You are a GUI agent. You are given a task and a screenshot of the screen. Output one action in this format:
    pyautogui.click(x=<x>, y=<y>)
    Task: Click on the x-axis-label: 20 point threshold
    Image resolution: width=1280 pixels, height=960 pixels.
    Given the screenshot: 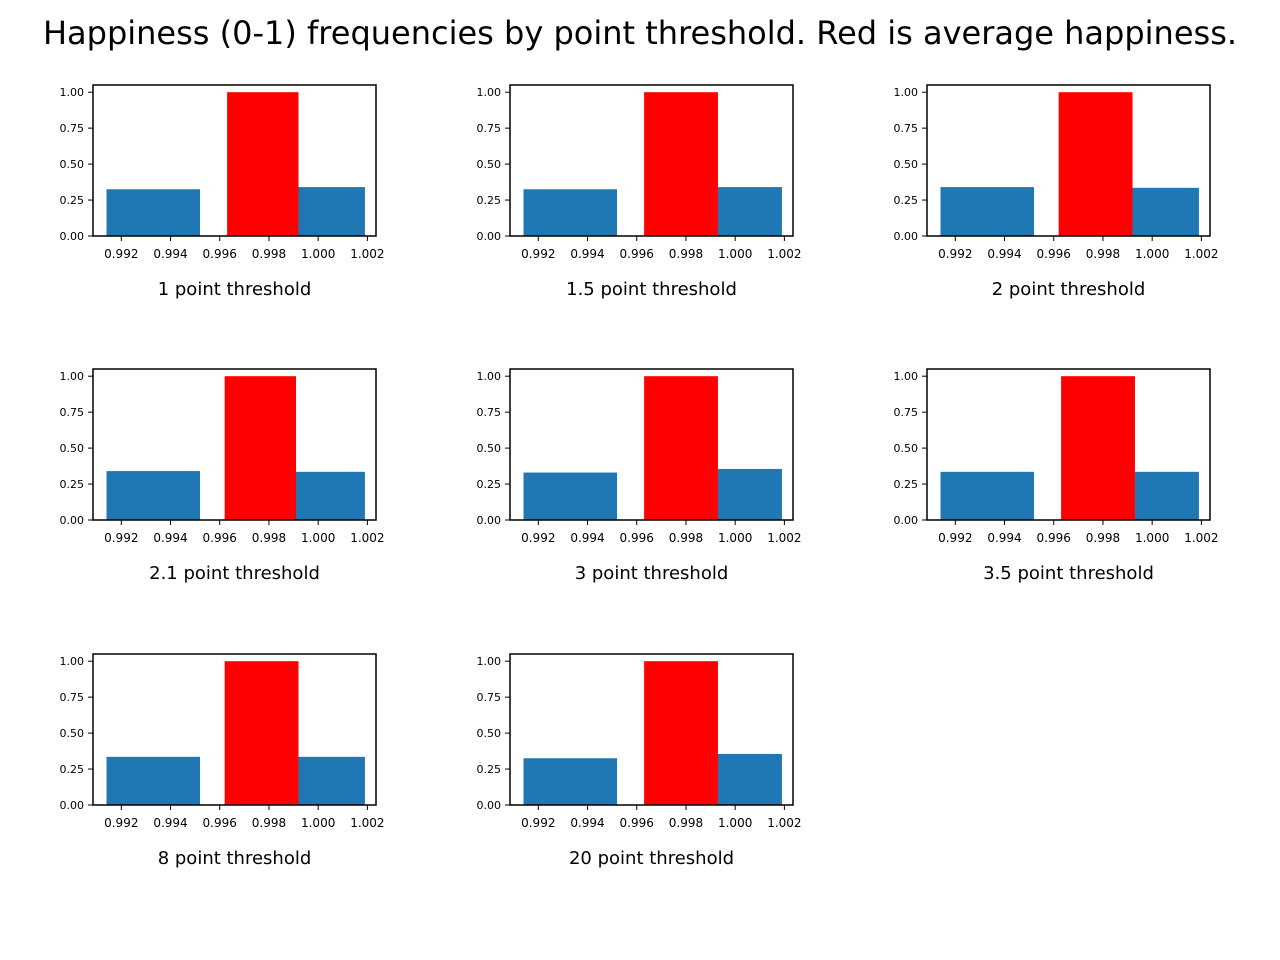 What is the action you would take?
    pyautogui.click(x=651, y=858)
    